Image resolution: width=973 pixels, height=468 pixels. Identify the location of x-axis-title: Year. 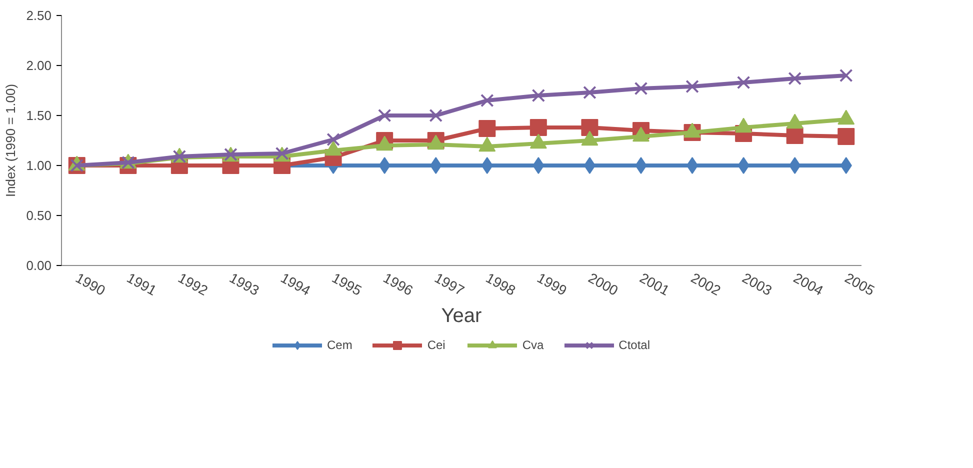
(461, 316).